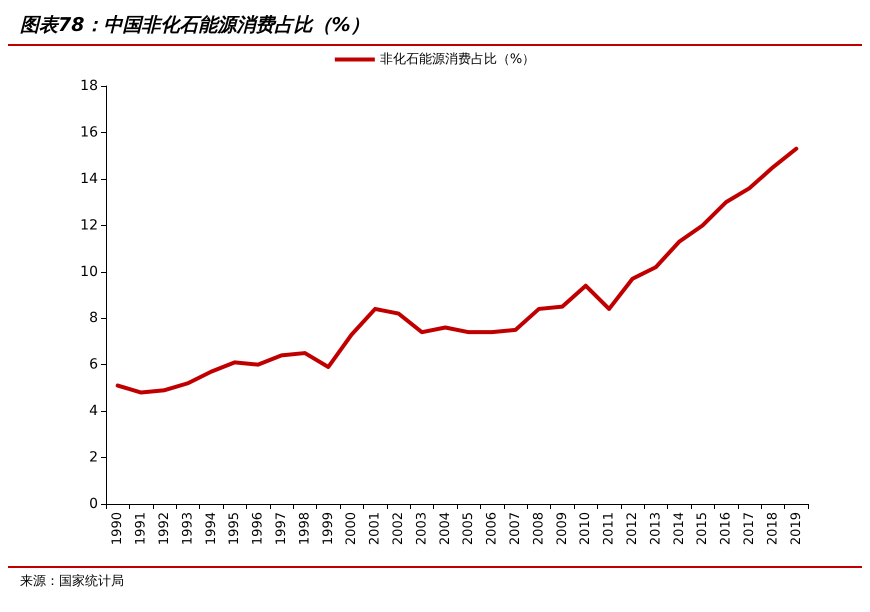 The width and height of the screenshot is (870, 612). I want to click on x-tick-label: 2011, so click(609, 529).